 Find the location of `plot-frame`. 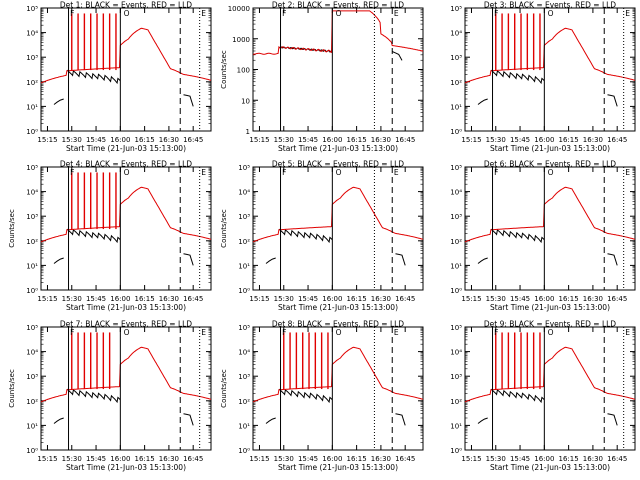

plot-frame is located at coordinates (126, 388).